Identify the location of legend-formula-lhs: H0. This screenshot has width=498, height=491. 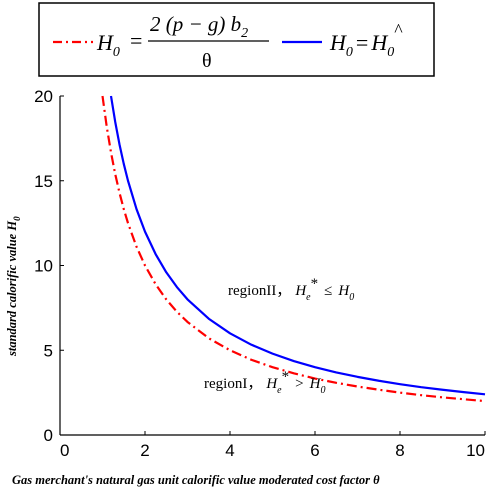
(108, 45).